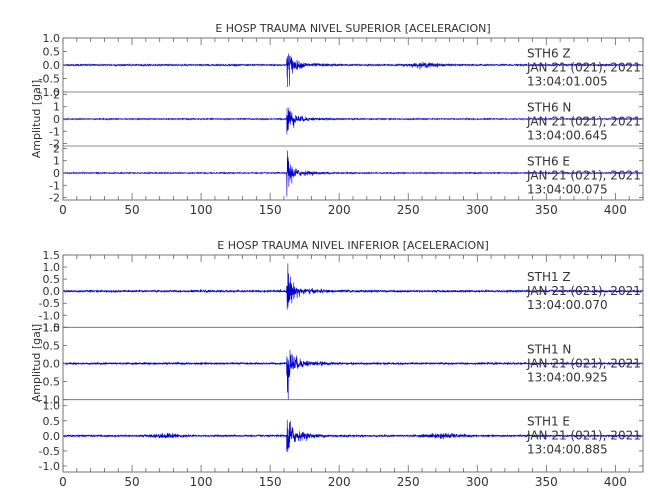 The height and width of the screenshot is (500, 650). Describe the element at coordinates (548, 161) in the screenshot. I see `trace-station-label: STH6 E` at that location.